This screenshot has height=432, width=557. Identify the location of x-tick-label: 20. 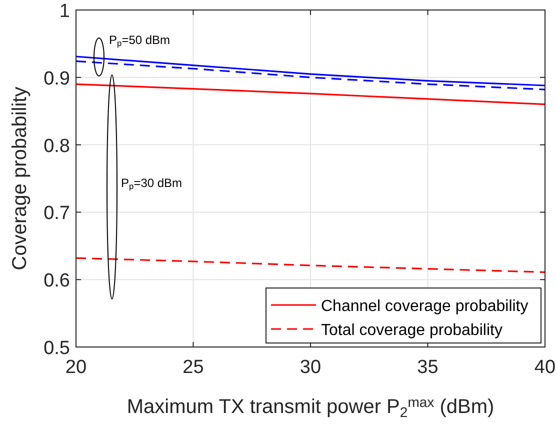
(76, 367).